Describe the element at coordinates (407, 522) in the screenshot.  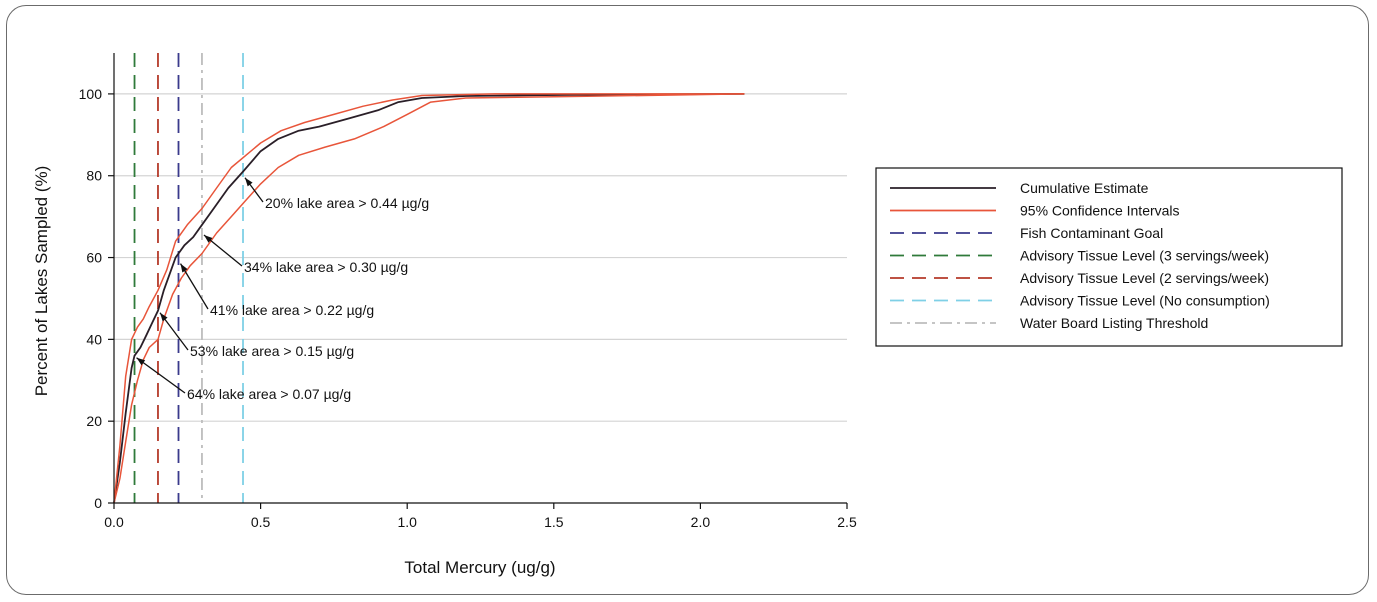
I see `x-tick-label: 1.0` at that location.